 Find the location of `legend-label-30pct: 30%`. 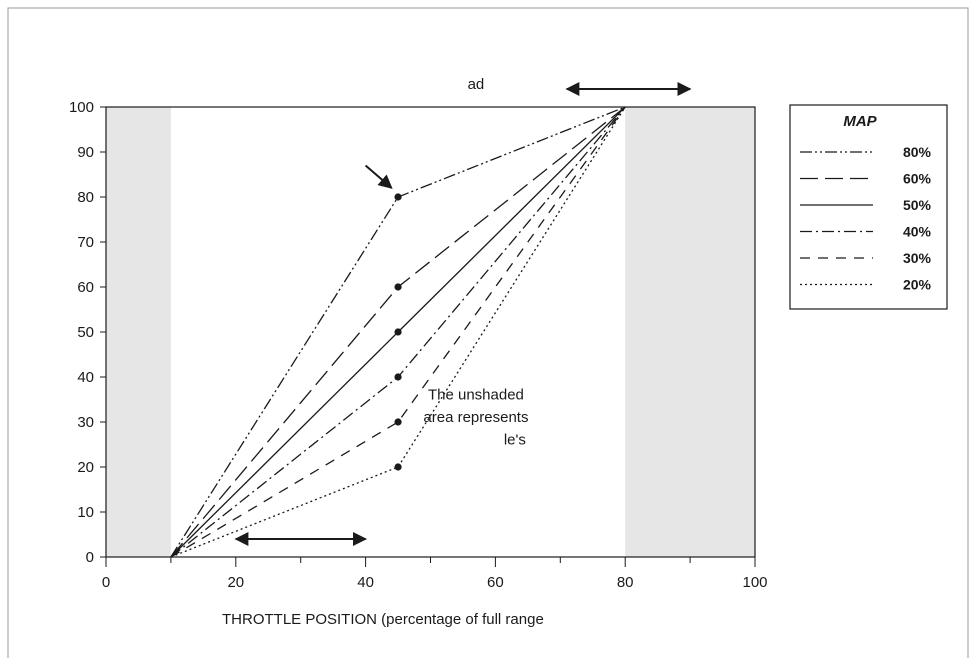

legend-label-30pct: 30% is located at coordinates (917, 258).